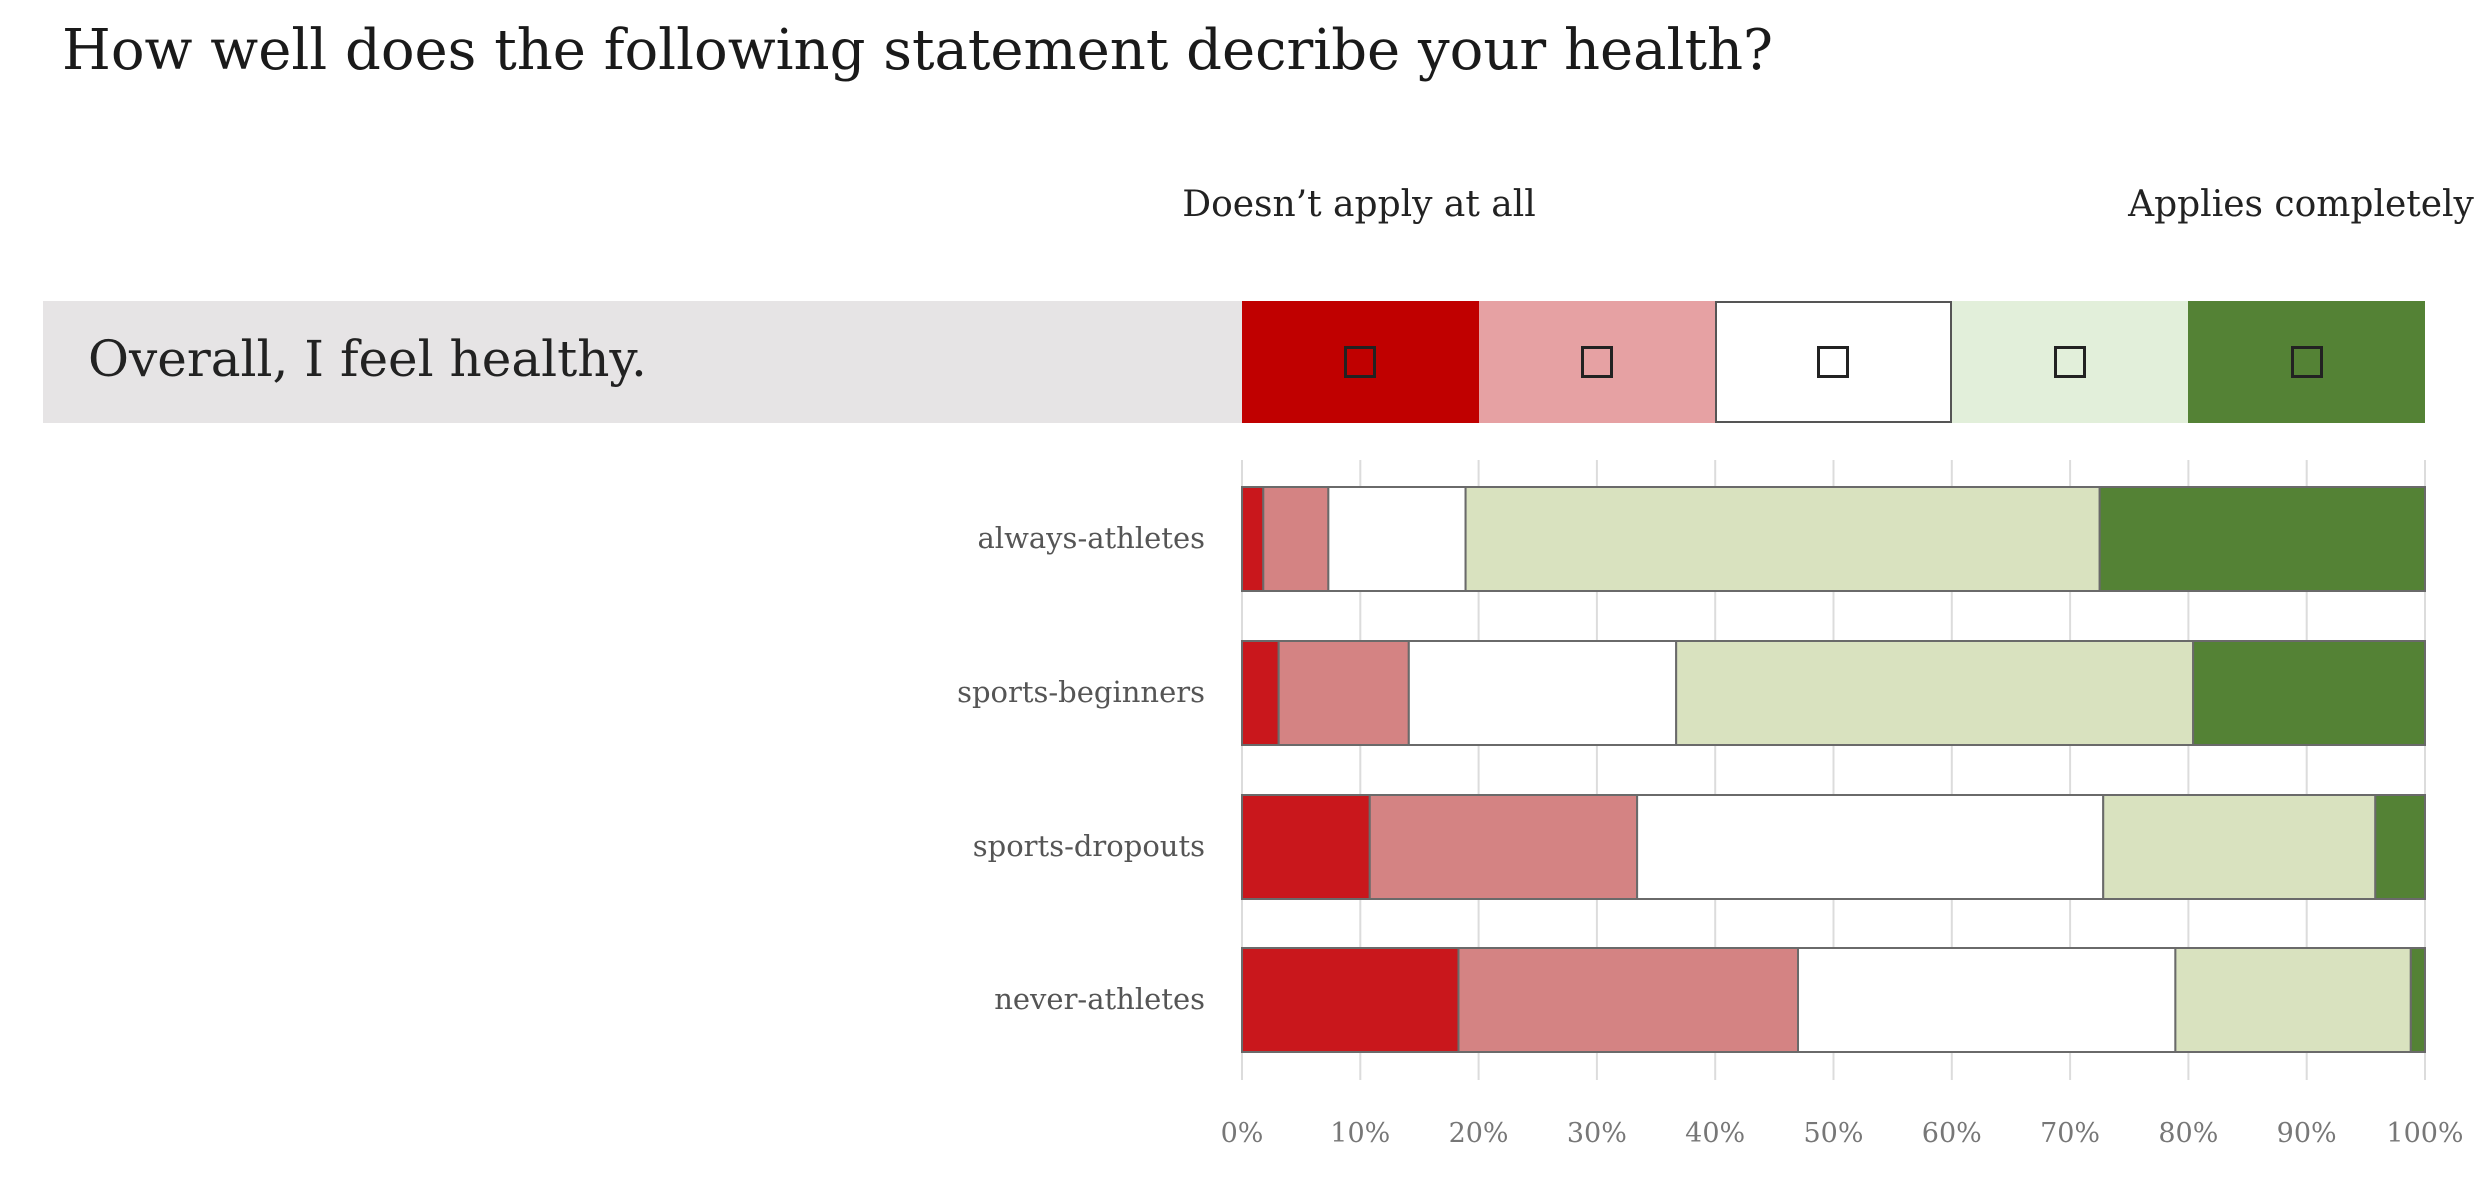 This screenshot has width=2487, height=1193. What do you see at coordinates (2306, 1133) in the screenshot?
I see `x-tick-label: 90%` at bounding box center [2306, 1133].